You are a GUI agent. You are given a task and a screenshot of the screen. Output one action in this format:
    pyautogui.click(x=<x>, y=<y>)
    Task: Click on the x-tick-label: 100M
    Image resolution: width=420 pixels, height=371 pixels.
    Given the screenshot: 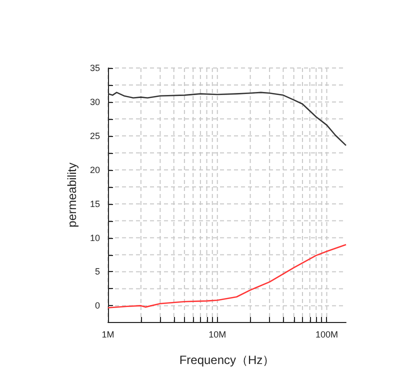 What is the action you would take?
    pyautogui.click(x=326, y=335)
    